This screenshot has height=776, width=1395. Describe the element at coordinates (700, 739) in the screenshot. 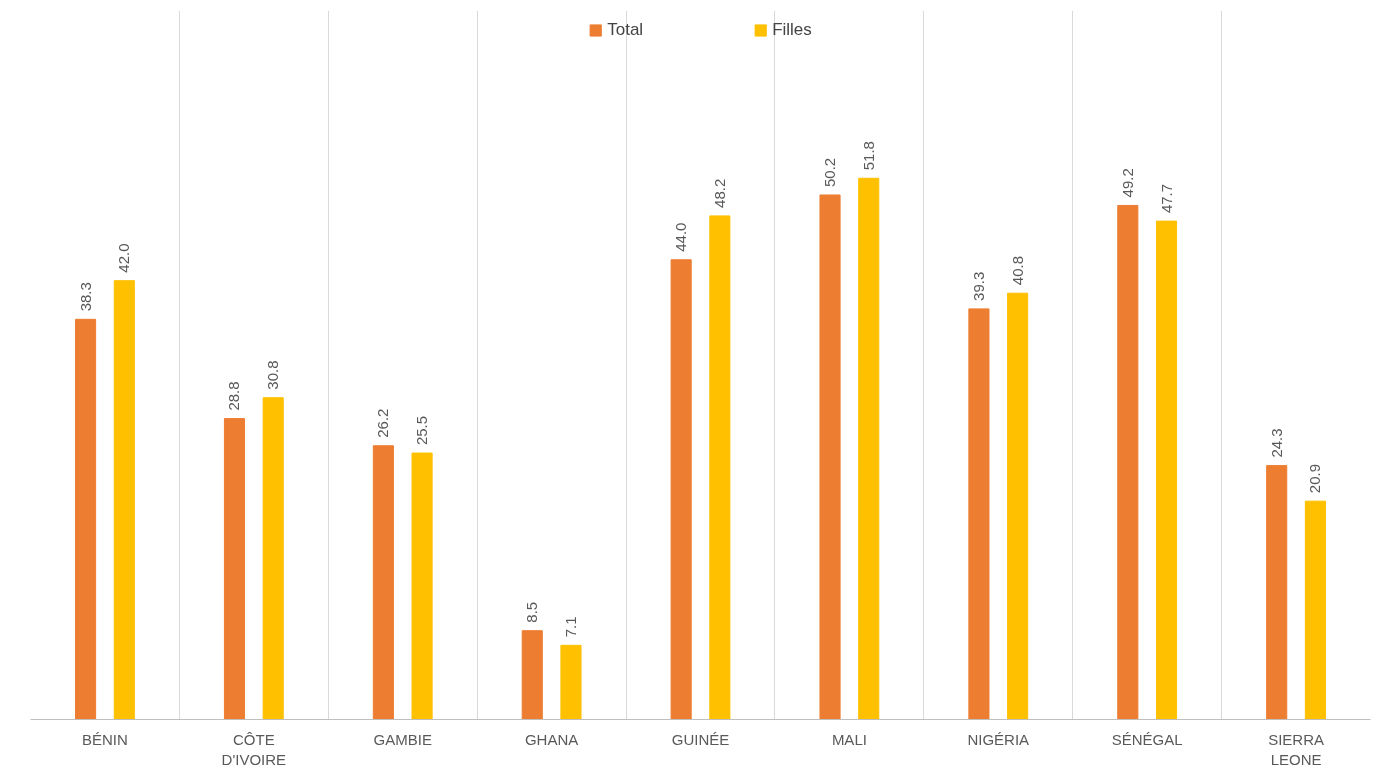

I see `x-tick-label: GUINÉE` at that location.